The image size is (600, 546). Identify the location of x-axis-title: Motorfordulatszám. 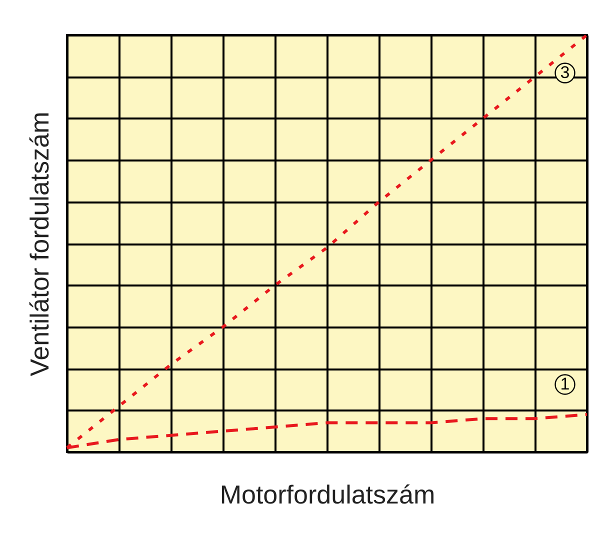
(328, 495).